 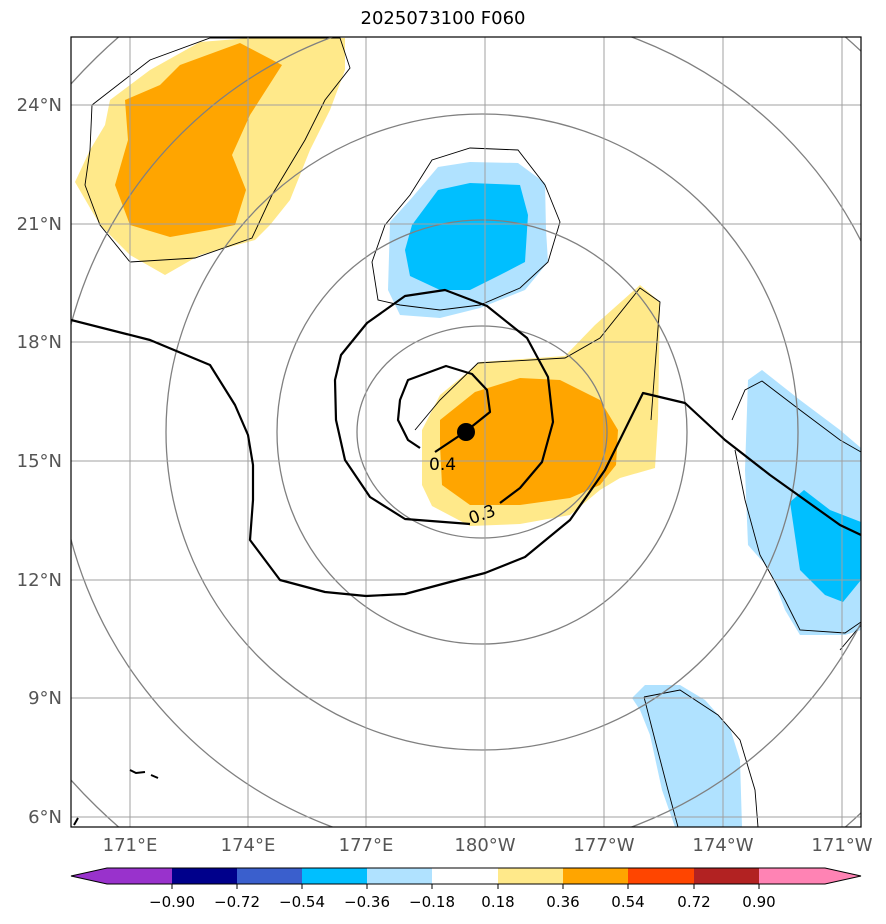 What do you see at coordinates (562, 902) in the screenshot?
I see `colorbar-tick-label-7: 0.36` at bounding box center [562, 902].